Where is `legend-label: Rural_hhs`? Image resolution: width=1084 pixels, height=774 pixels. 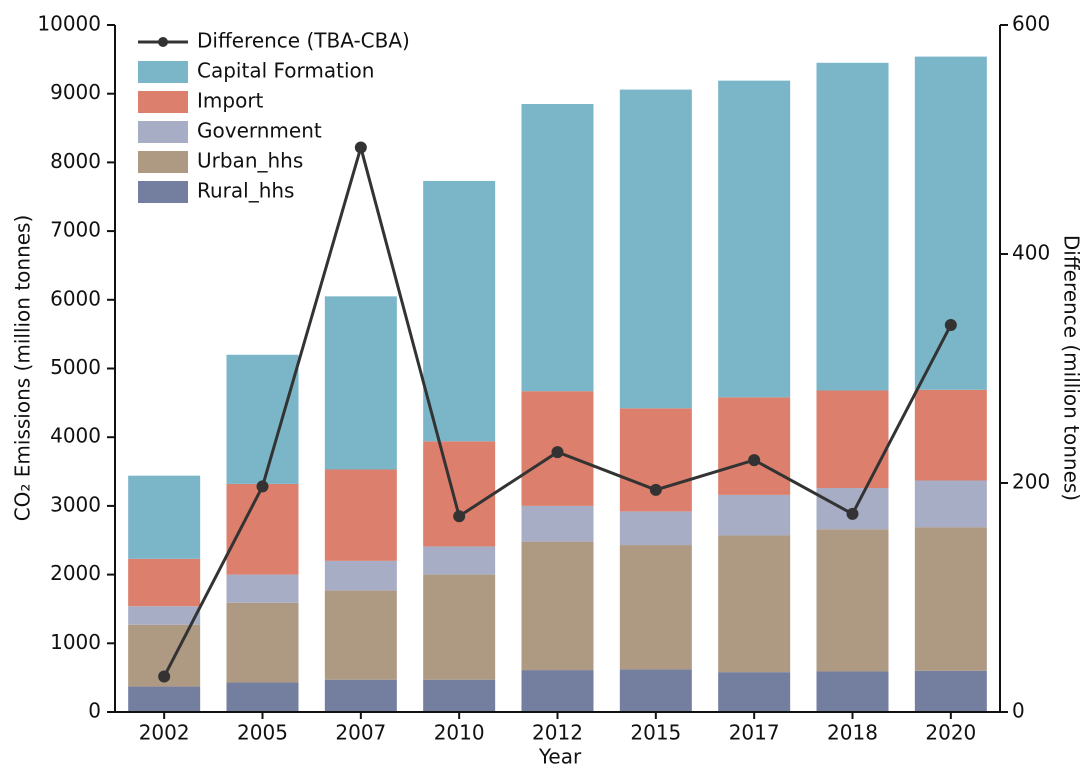 legend-label: Rural_hhs is located at coordinates (245, 191).